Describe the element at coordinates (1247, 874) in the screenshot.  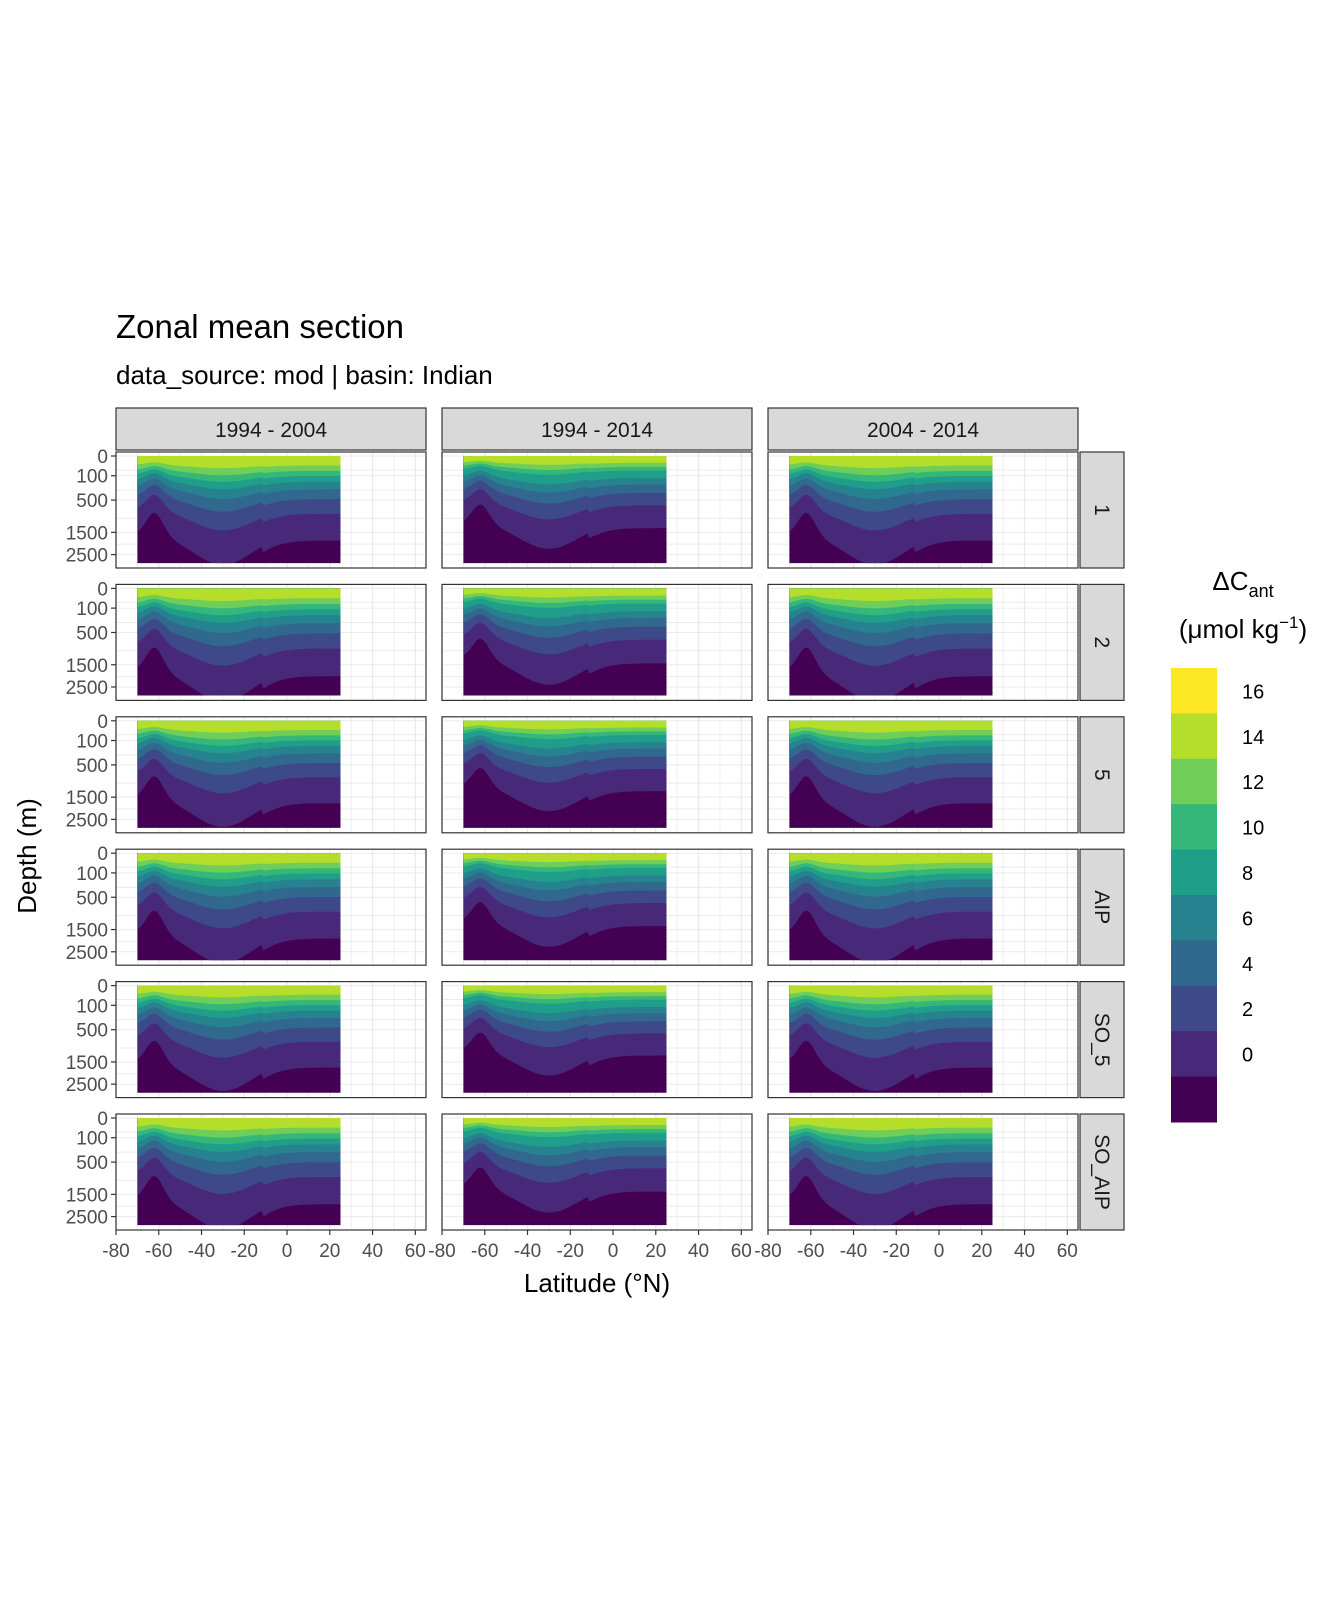
I see `legend-break-label: 8` at that location.